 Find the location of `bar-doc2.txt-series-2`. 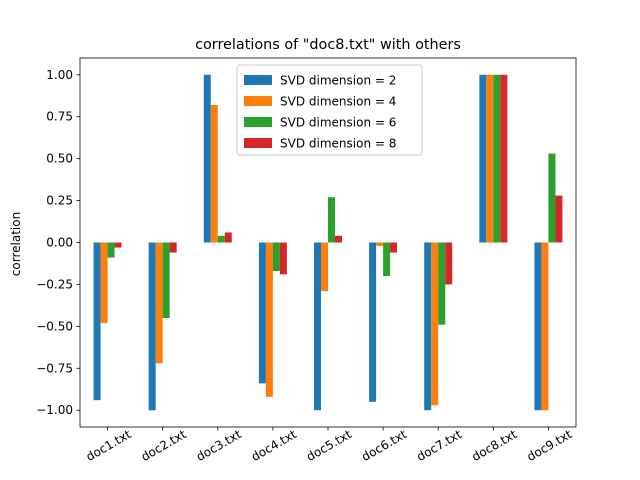

bar-doc2.txt-series-2 is located at coordinates (159, 303).